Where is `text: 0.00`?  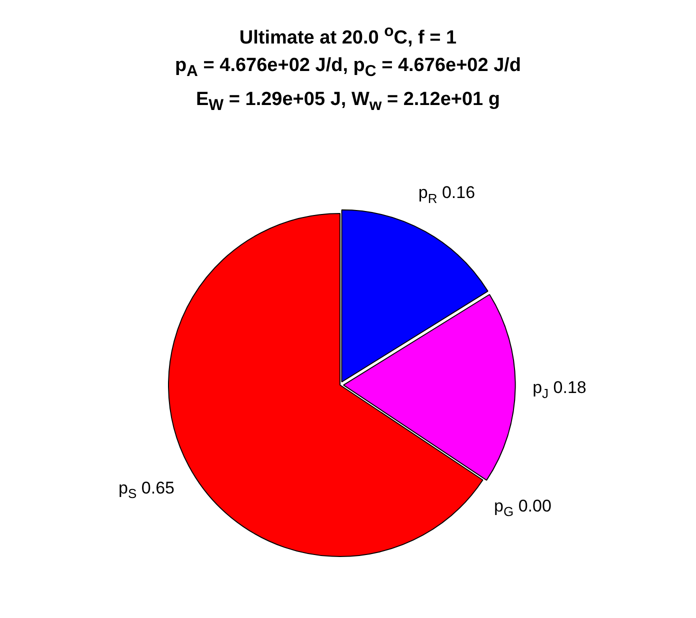 text: 0.00 is located at coordinates (535, 506).